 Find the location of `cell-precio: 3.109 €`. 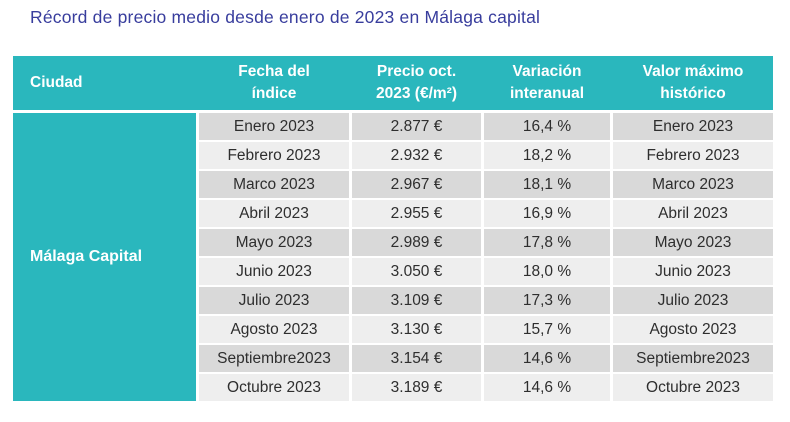

cell-precio: 3.109 € is located at coordinates (416, 300).